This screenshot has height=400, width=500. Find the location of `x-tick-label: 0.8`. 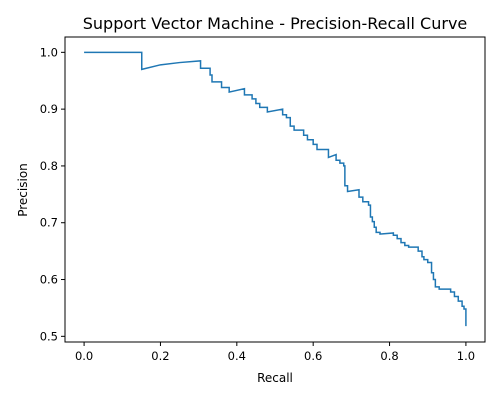

x-tick-label: 0.8 is located at coordinates (389, 356).